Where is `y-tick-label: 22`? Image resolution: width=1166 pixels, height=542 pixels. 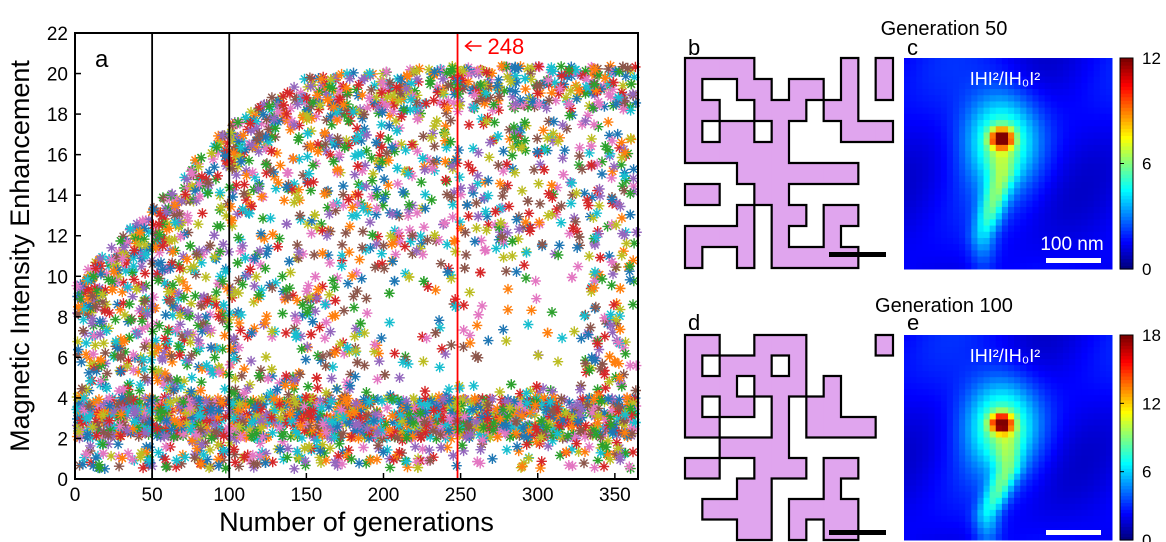
y-tick-label: 22 is located at coordinates (57, 34).